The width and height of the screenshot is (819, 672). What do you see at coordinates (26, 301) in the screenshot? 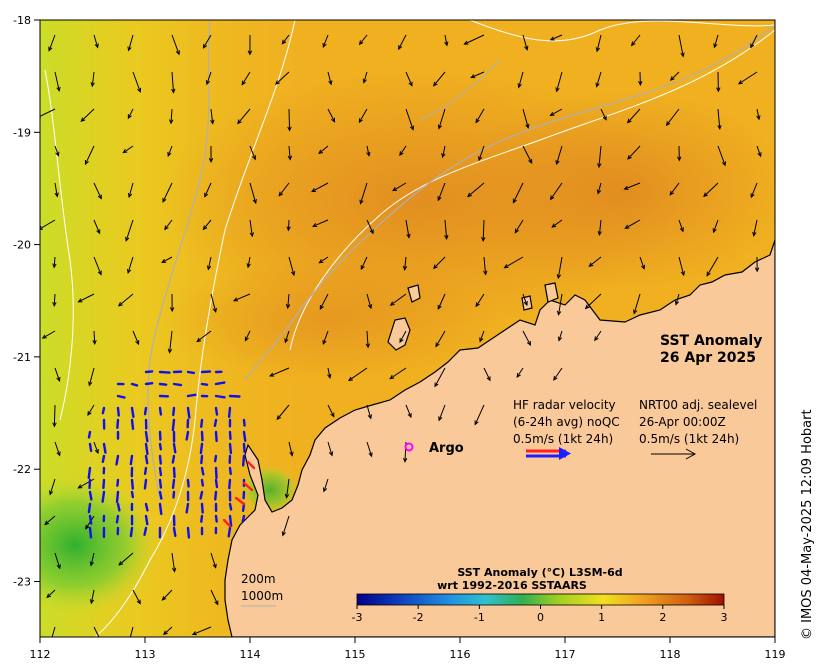
I see `y-axis: -18 -19 -20 -21 -22 -23` at bounding box center [26, 301].